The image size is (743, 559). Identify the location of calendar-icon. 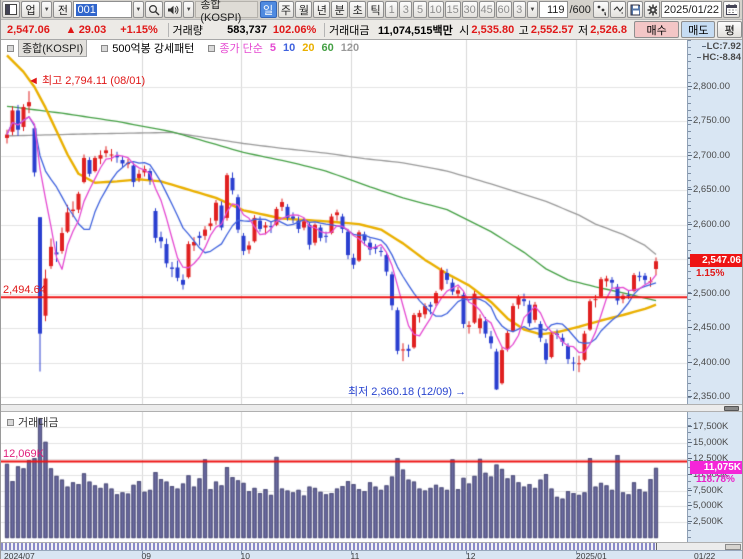
(731, 9).